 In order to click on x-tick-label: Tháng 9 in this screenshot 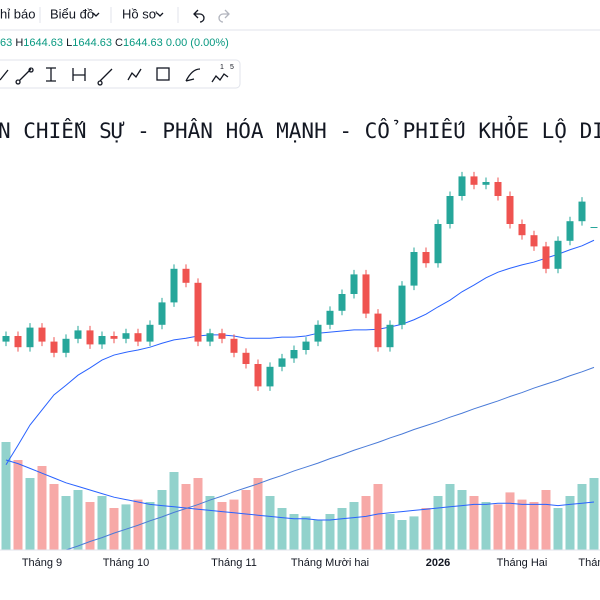, I will do `click(42, 563)`.